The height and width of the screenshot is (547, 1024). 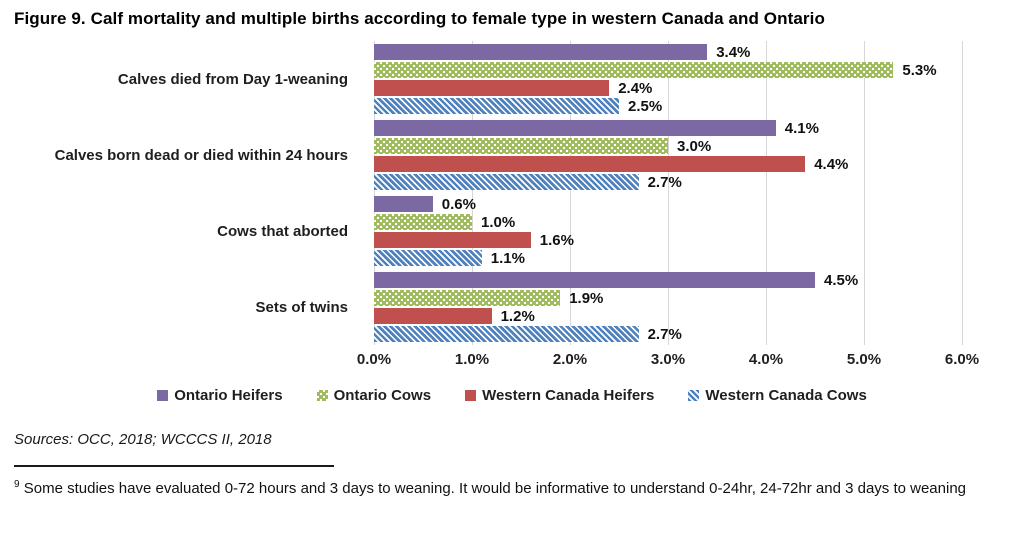 What do you see at coordinates (201, 155) in the screenshot?
I see `category-label: Calves born dead or died within 24 hours` at bounding box center [201, 155].